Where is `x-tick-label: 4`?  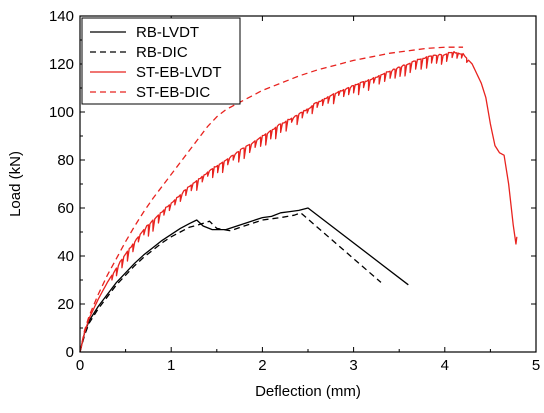
x-tick-label: 4 is located at coordinates (445, 365).